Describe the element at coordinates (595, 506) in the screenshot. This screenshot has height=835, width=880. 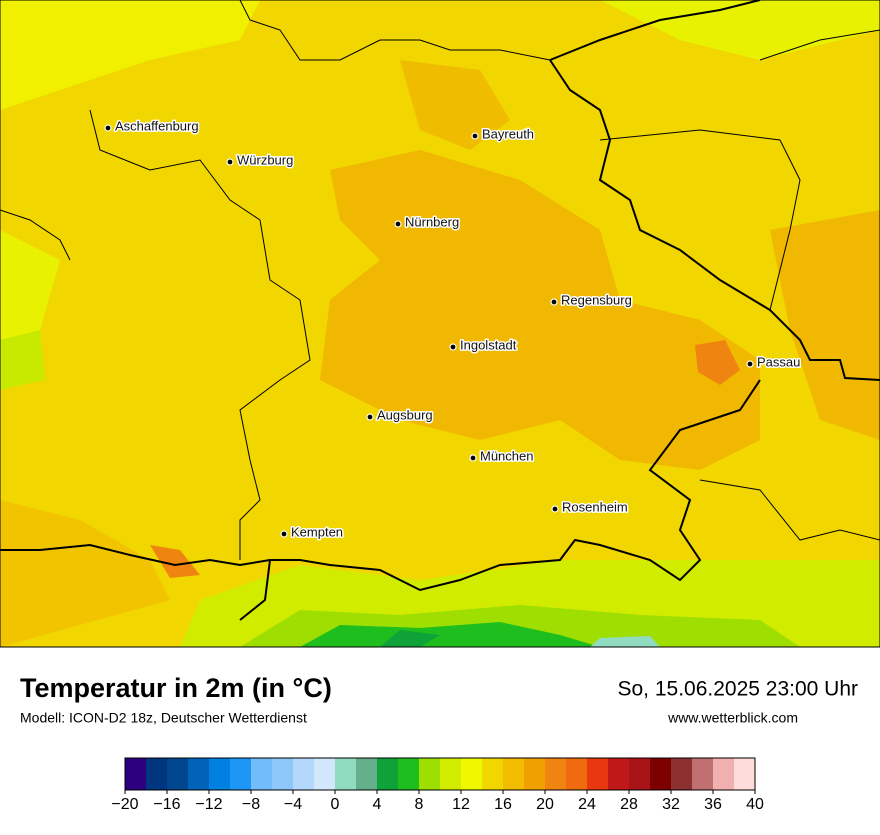
I see `city-label: Rosenheim` at that location.